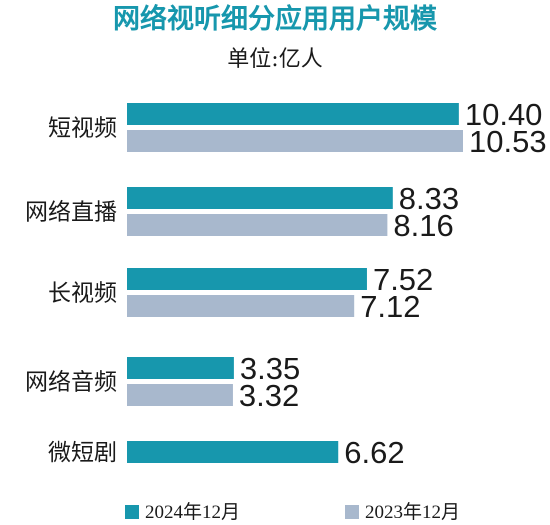  Describe the element at coordinates (292, 512) in the screenshot. I see `legend: 2024年12月 2023年12月` at that location.